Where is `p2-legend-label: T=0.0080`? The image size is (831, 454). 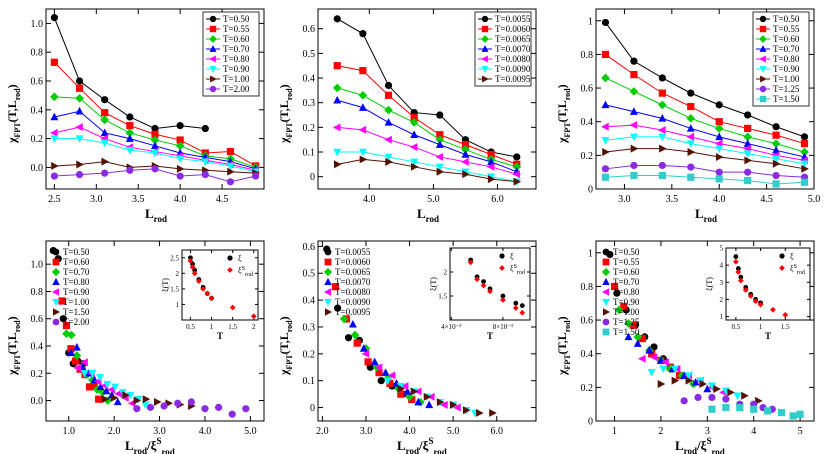
p2-legend-label: T=0.0080 is located at coordinates (513, 59).